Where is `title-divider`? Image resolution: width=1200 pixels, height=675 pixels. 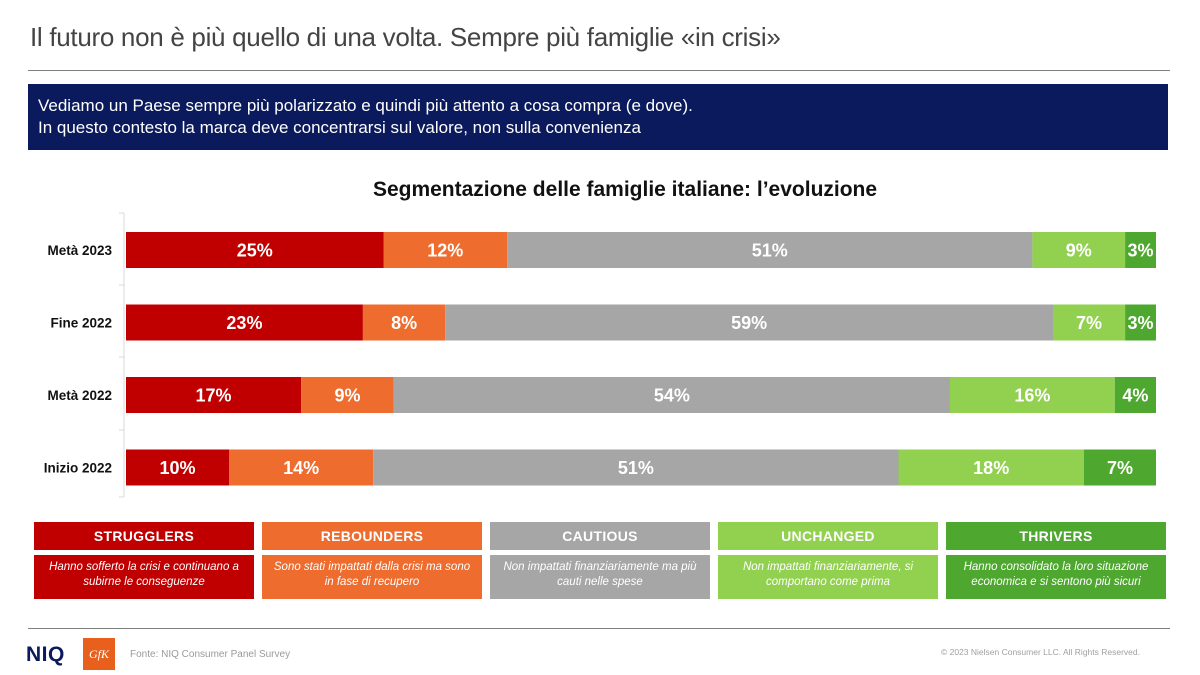
title-divider is located at coordinates (599, 70).